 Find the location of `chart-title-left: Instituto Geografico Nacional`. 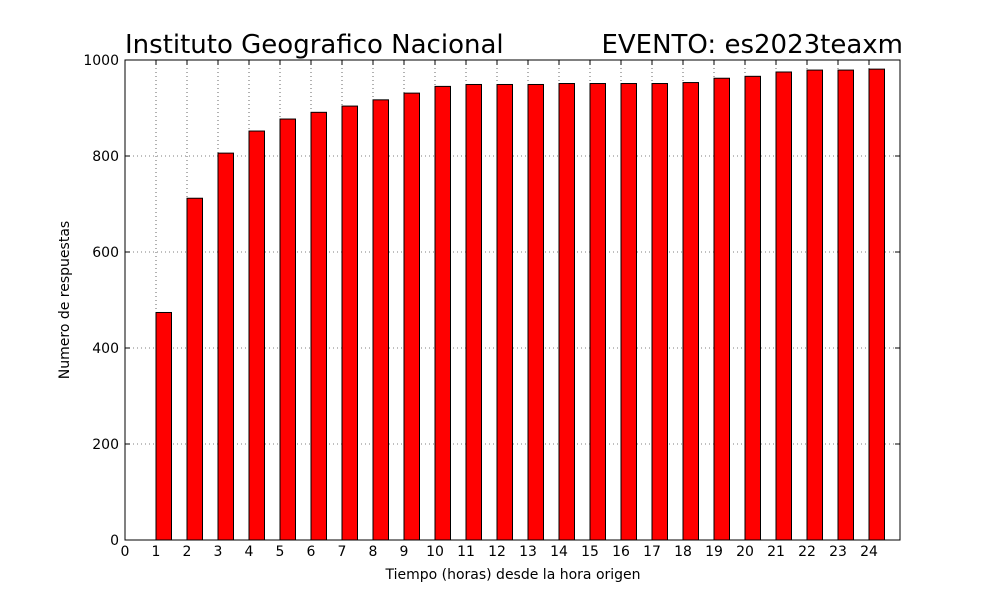

chart-title-left: Instituto Geografico Nacional is located at coordinates (314, 45).